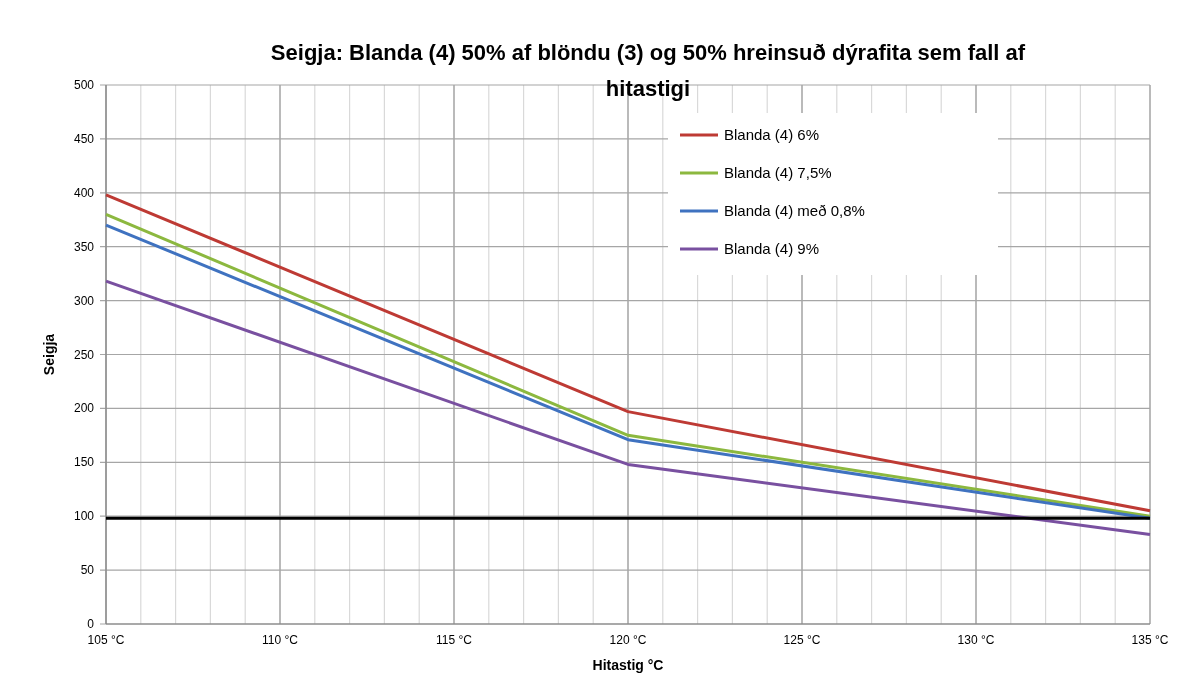 The width and height of the screenshot is (1198, 684). Describe the element at coordinates (49, 354) in the screenshot. I see `y-axis-title: Seigja` at that location.